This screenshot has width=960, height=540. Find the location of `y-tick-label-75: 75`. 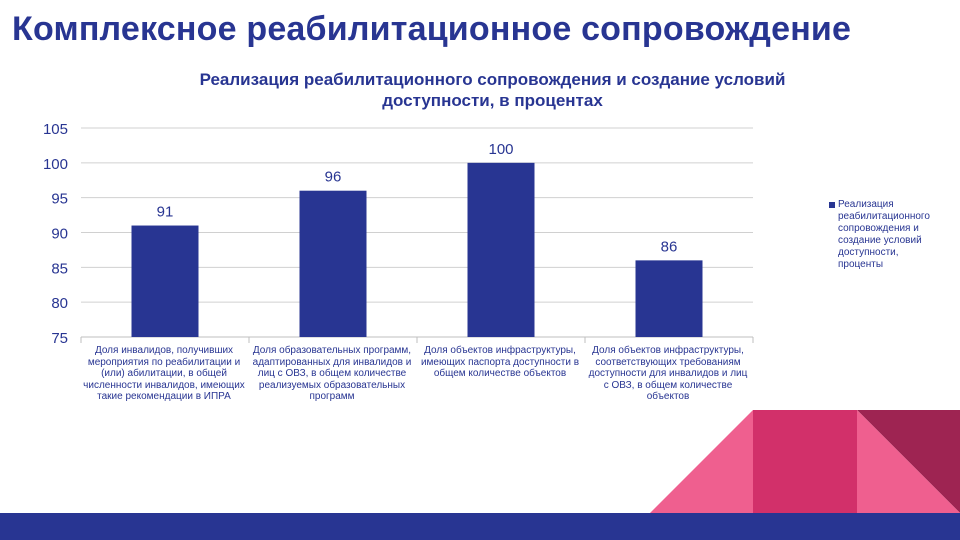

y-tick-label-75: 75 is located at coordinates (59, 338).